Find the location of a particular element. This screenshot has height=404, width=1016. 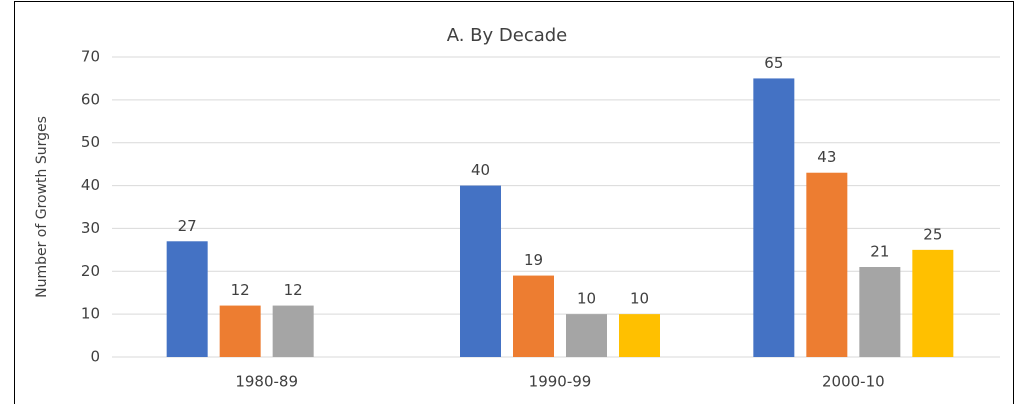

y-tick-label: 0 is located at coordinates (95, 357).